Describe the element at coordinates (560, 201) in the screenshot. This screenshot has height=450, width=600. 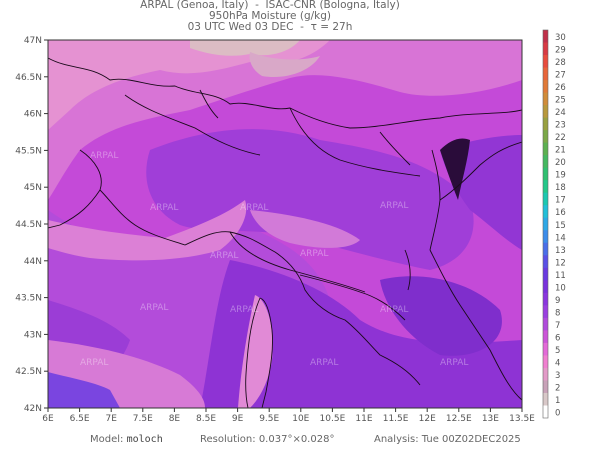
I see `colorbar-label: 17` at that location.